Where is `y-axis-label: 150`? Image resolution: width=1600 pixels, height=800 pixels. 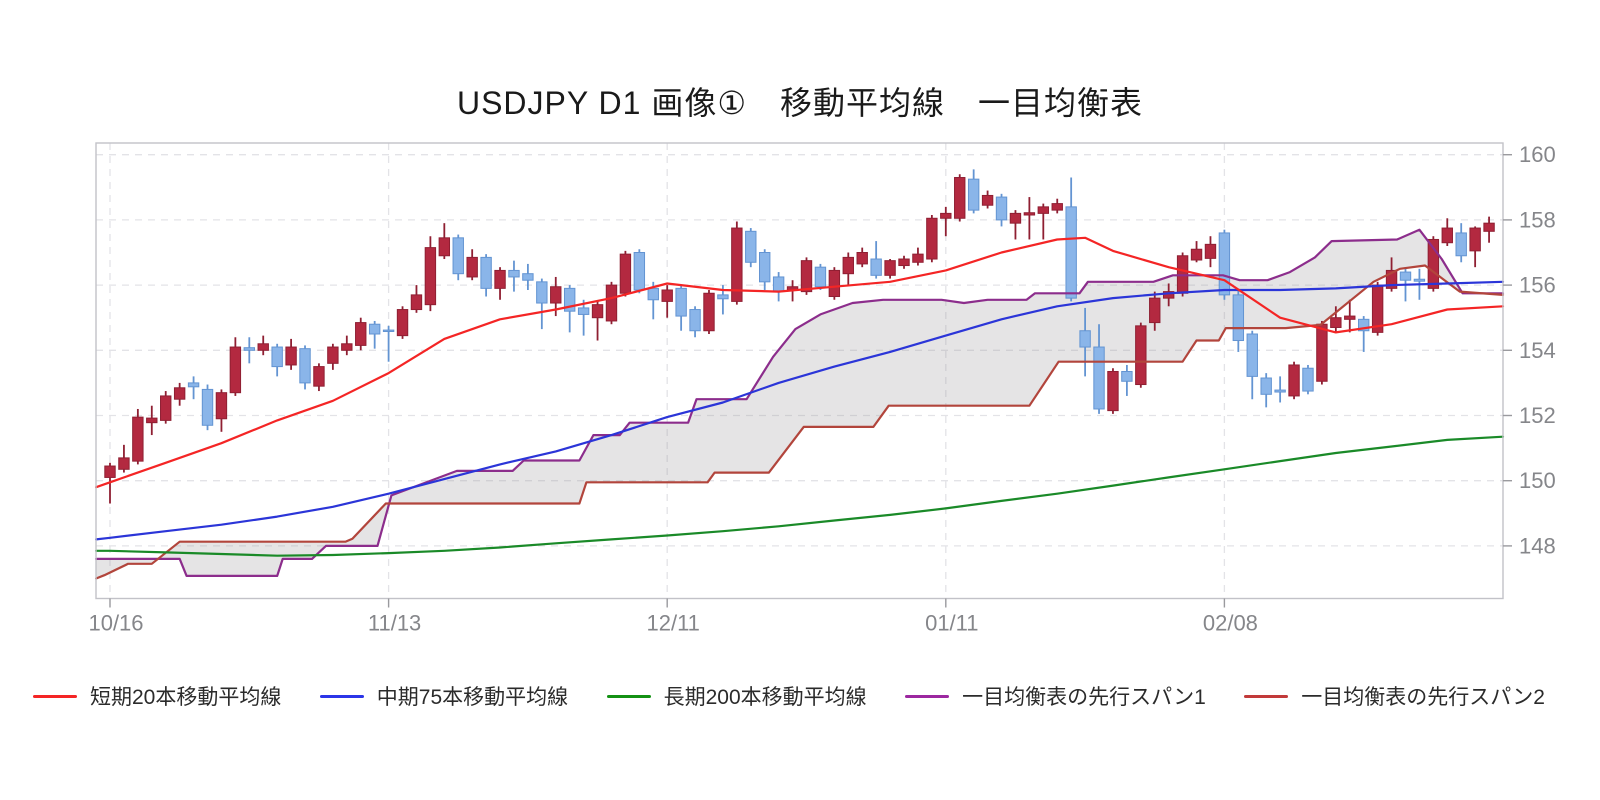 y-axis-label: 150 is located at coordinates (1537, 480).